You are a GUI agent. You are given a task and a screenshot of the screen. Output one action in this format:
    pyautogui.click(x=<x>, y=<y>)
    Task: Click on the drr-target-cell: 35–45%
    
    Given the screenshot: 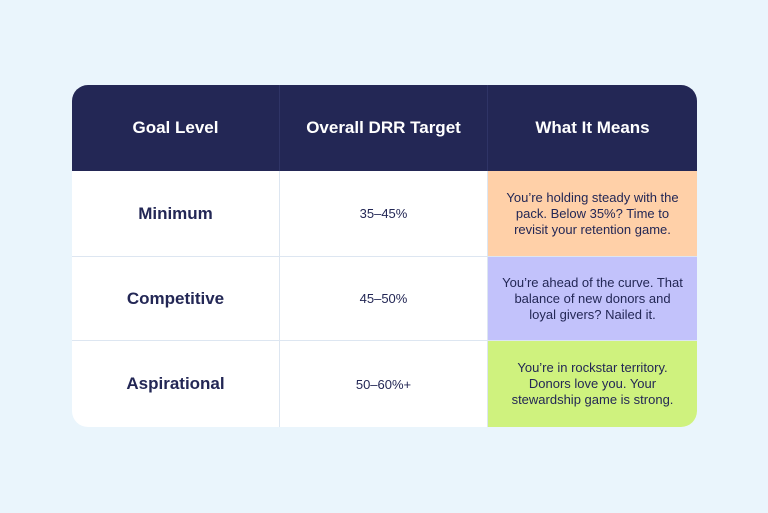 What is the action you would take?
    pyautogui.click(x=384, y=214)
    